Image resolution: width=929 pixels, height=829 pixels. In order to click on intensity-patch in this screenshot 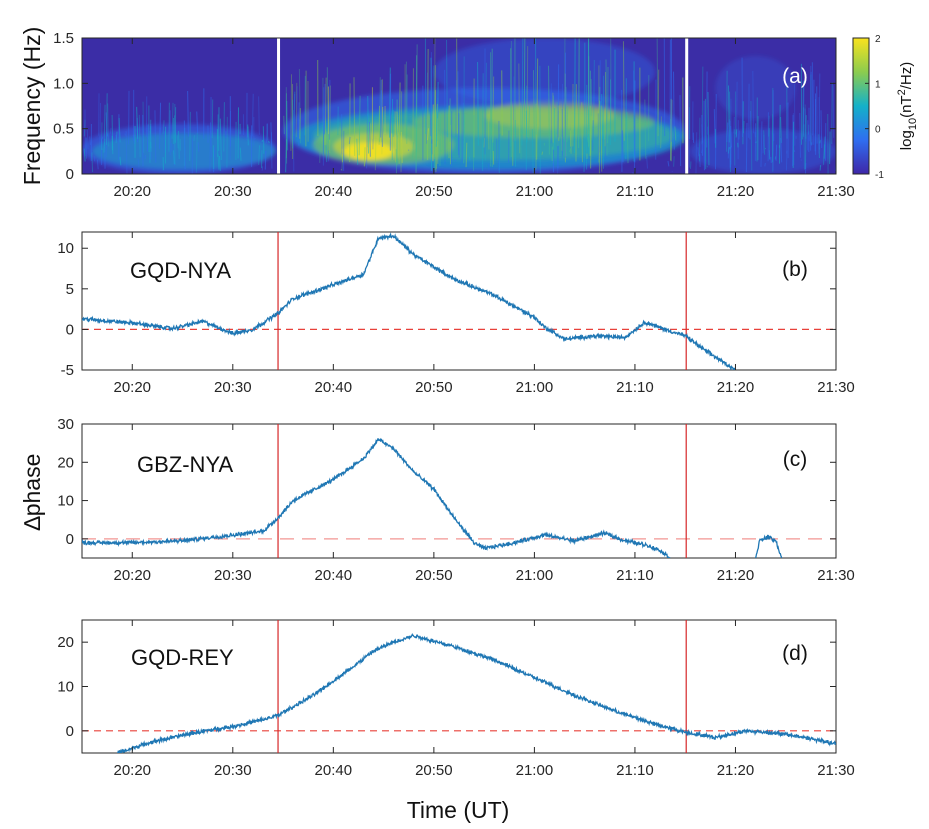, I will do `click(549, 115)`.